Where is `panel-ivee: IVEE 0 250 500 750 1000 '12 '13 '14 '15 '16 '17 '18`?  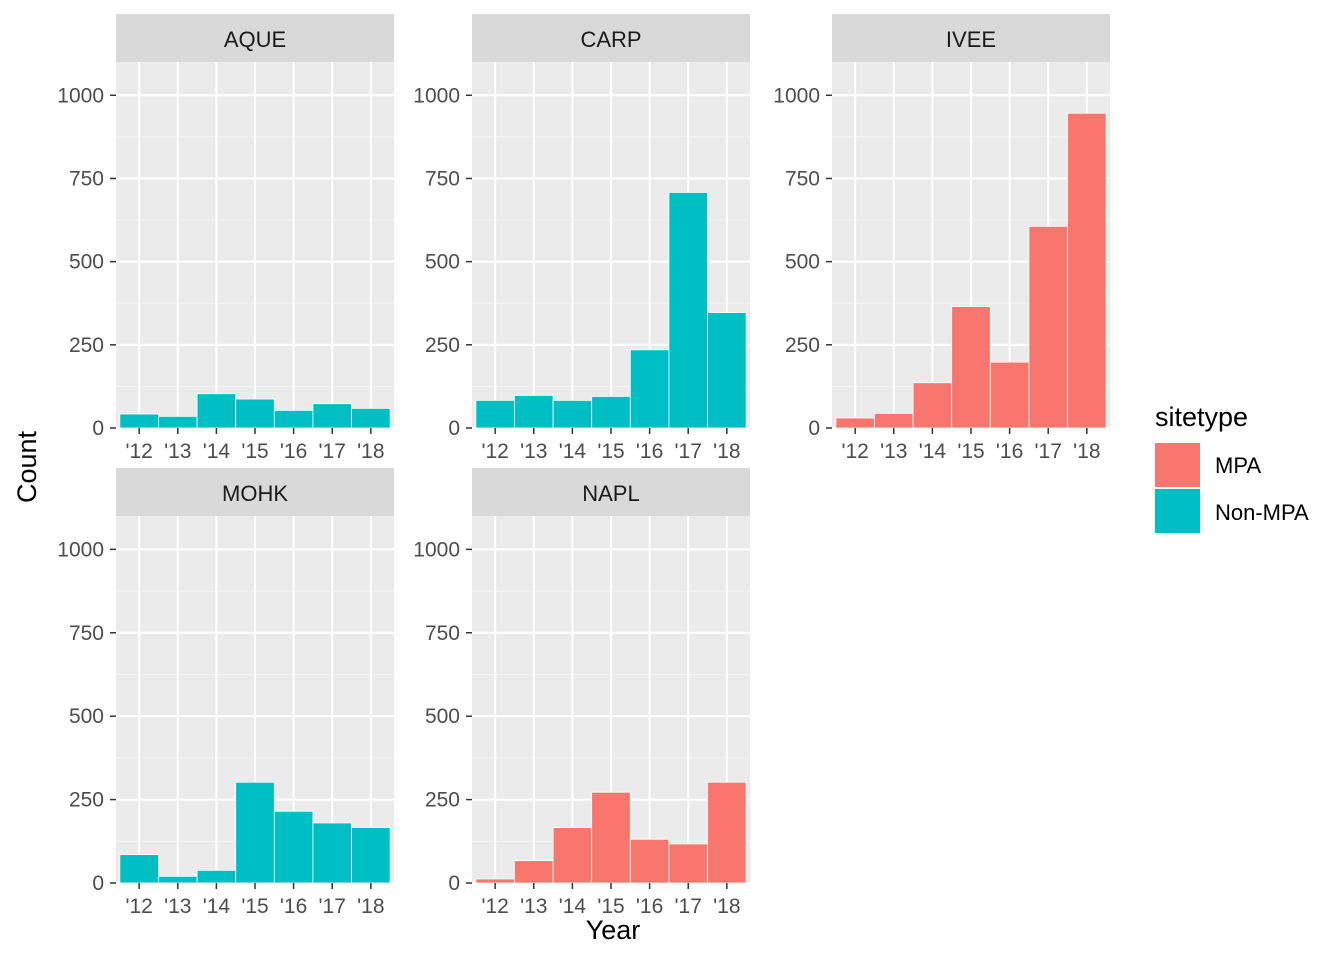
panel-ivee: IVEE 0 250 500 750 1000 '12 '13 '14 '15 '16 '17 '18 is located at coordinates (941, 238).